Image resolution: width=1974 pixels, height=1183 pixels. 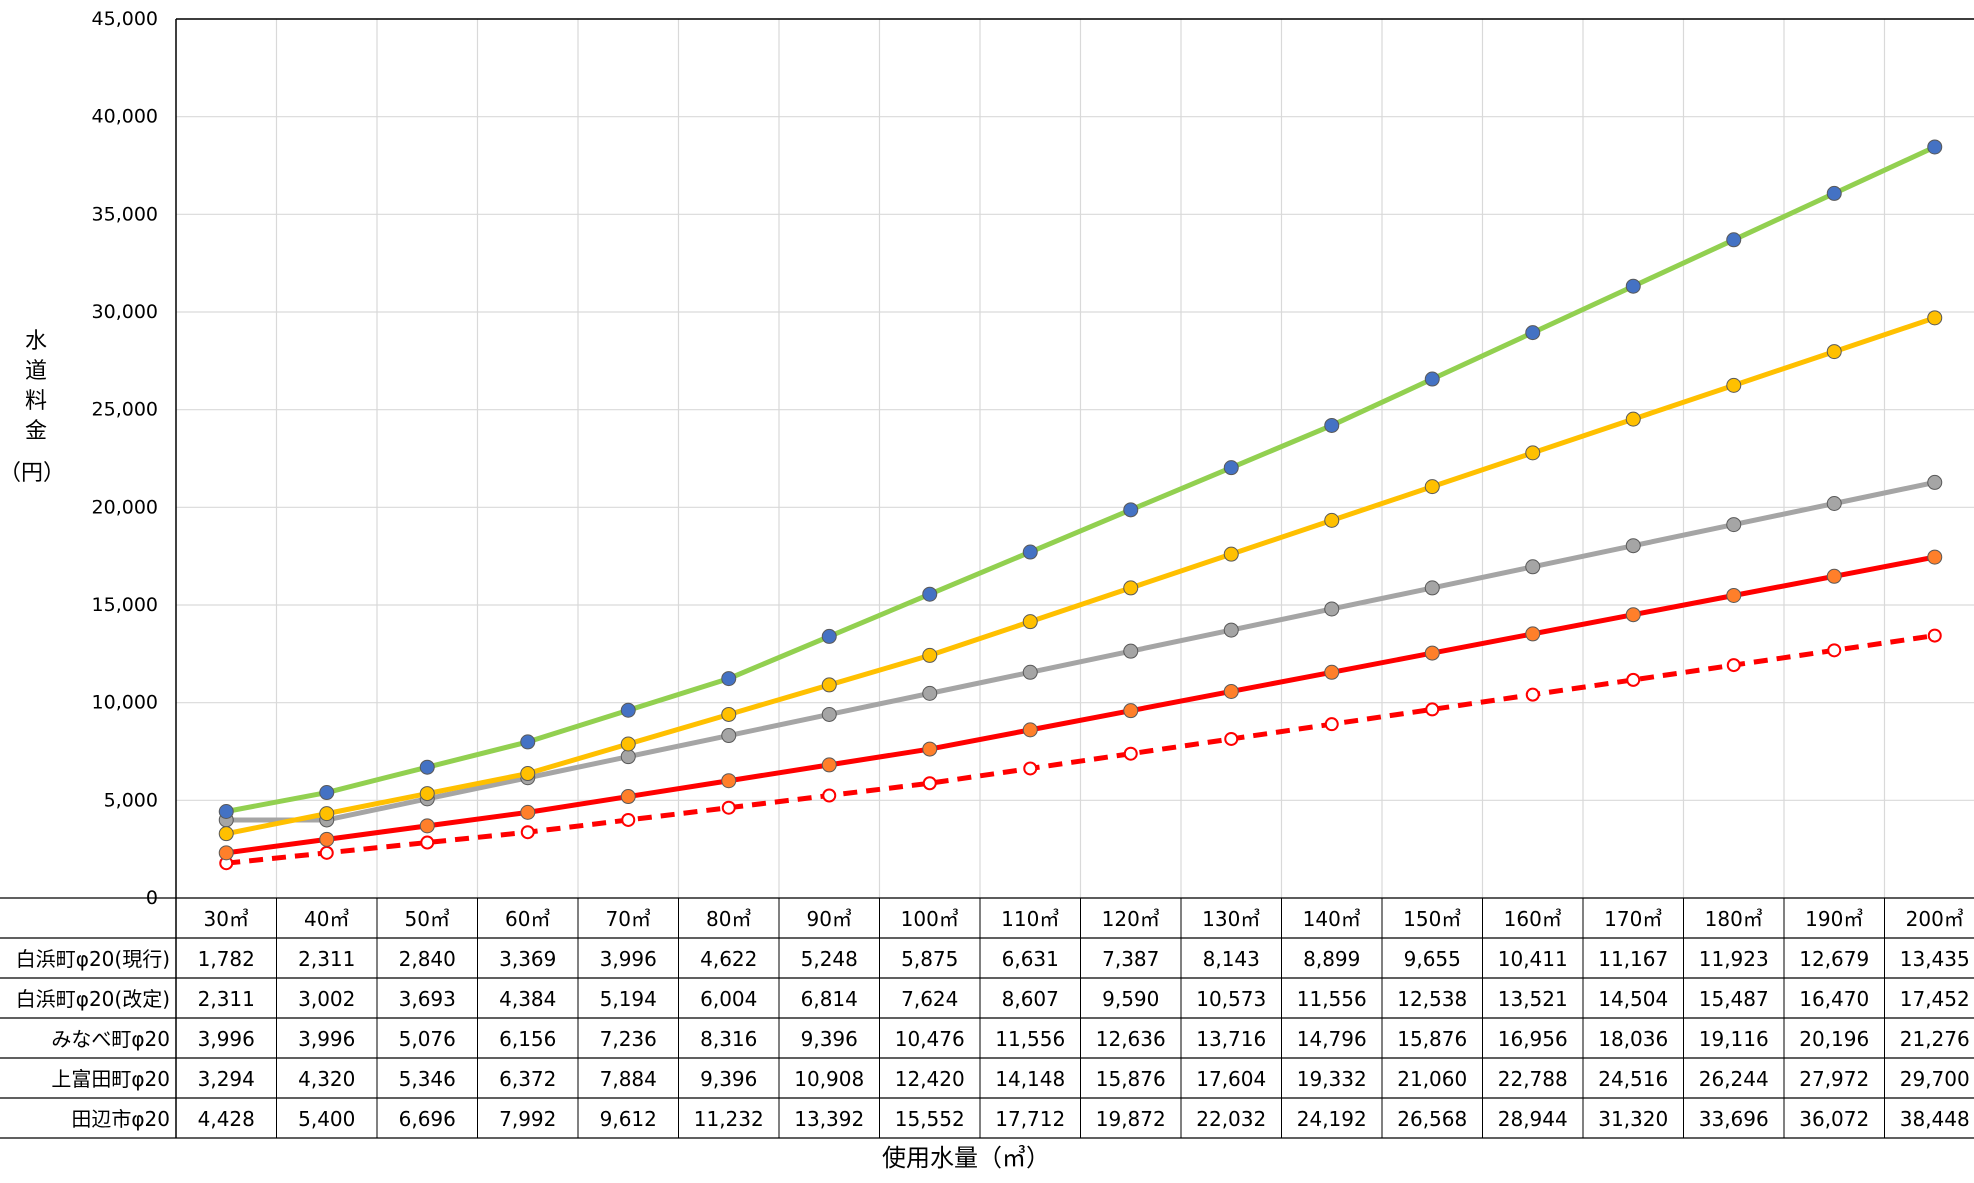 I want to click on data-value: 26,244, so click(x=1734, y=1079).